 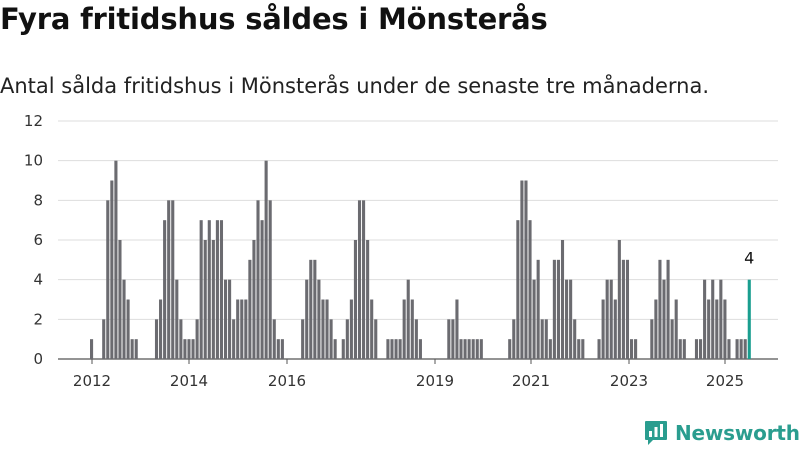 I want to click on newsworthy-brand: Newsworthy, so click(x=722, y=433).